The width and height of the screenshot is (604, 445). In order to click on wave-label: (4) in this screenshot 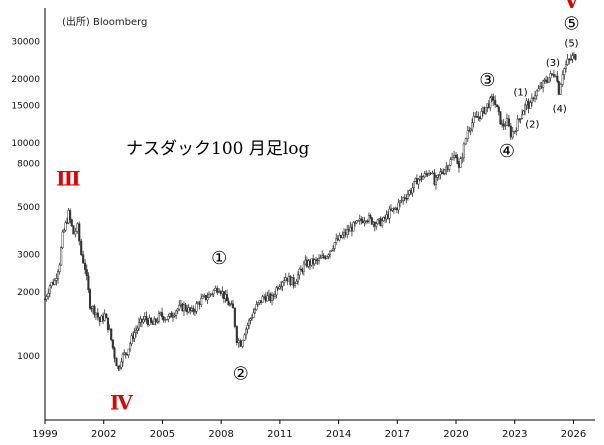, I will do `click(560, 109)`.